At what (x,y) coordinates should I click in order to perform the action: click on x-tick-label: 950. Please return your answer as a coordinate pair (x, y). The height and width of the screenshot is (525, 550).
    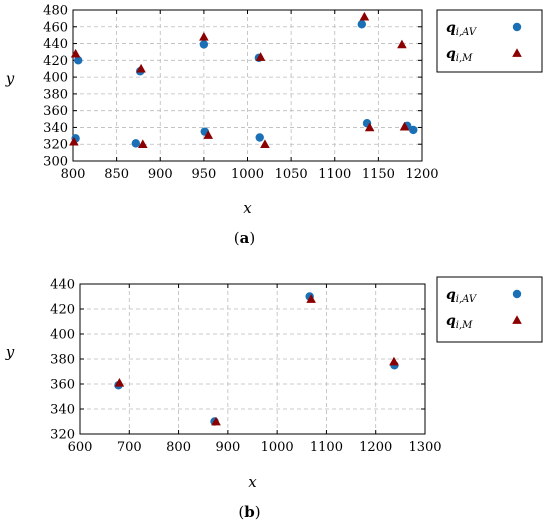
    Looking at the image, I should click on (203, 174).